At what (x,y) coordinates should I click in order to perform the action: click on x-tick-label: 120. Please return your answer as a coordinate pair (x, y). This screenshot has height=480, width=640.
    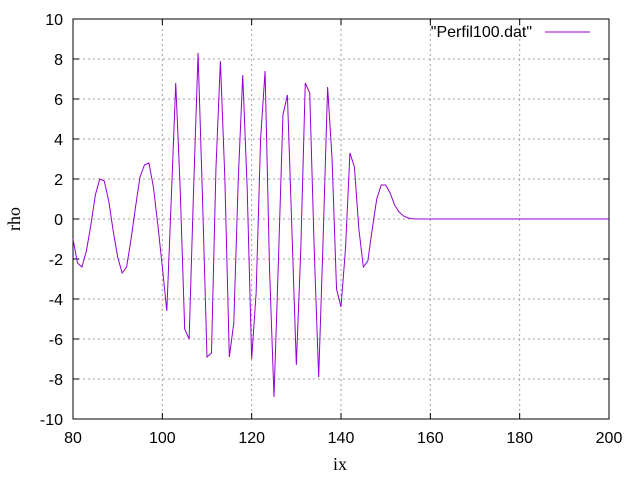
    Looking at the image, I should click on (251, 438).